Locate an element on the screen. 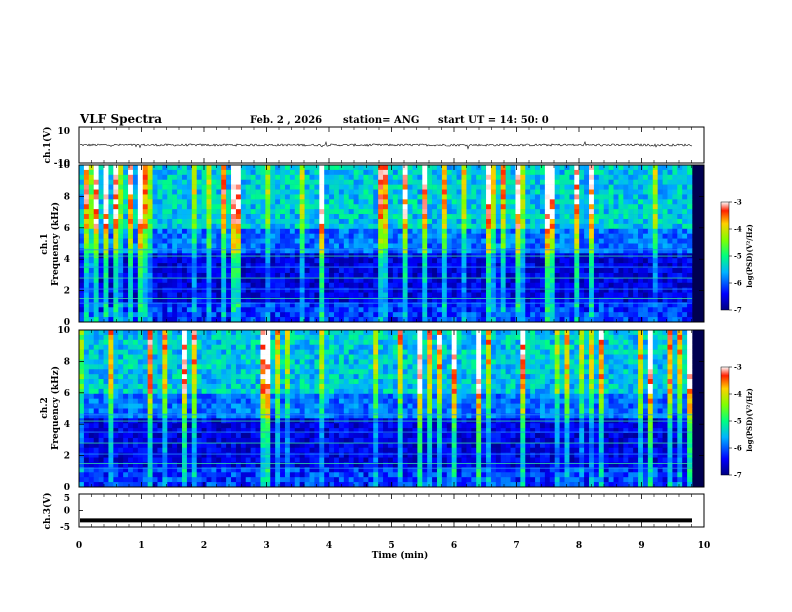 Image resolution: width=792 pixels, height=612 pixels. ch1-spec-label-channel: ch.1 is located at coordinates (45, 243).